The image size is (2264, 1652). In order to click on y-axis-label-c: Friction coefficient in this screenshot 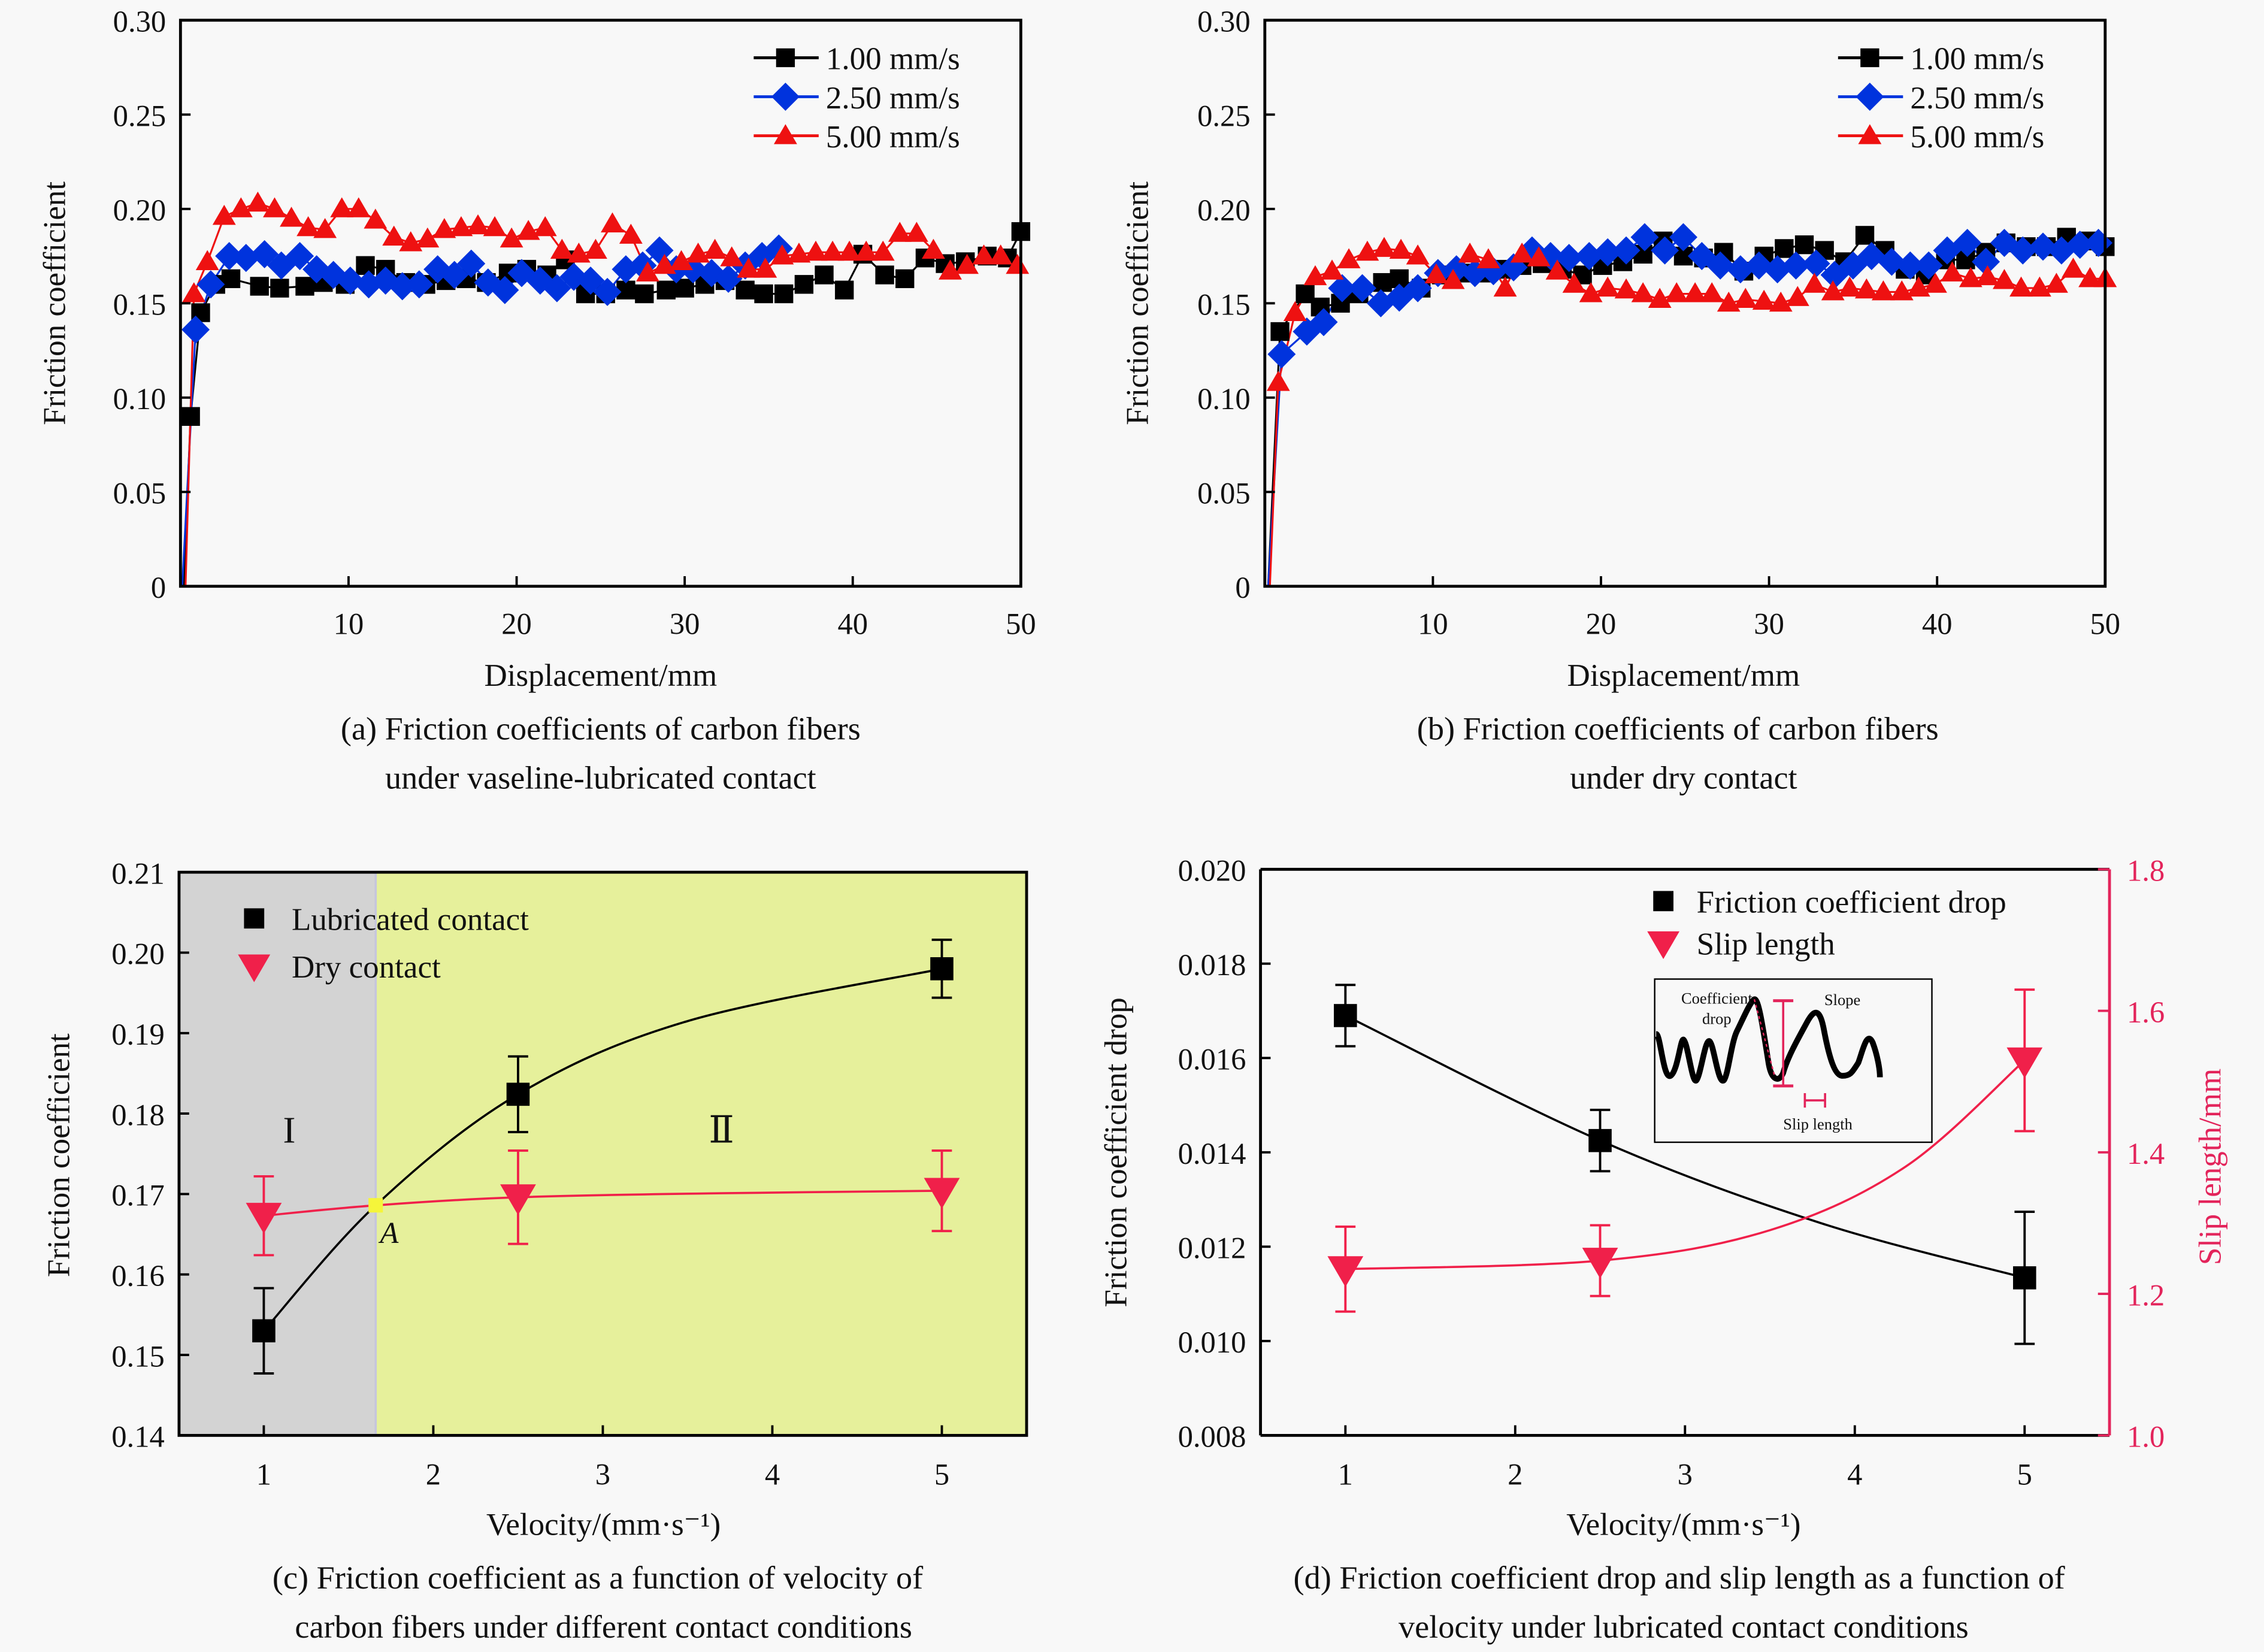, I will do `click(59, 1155)`.